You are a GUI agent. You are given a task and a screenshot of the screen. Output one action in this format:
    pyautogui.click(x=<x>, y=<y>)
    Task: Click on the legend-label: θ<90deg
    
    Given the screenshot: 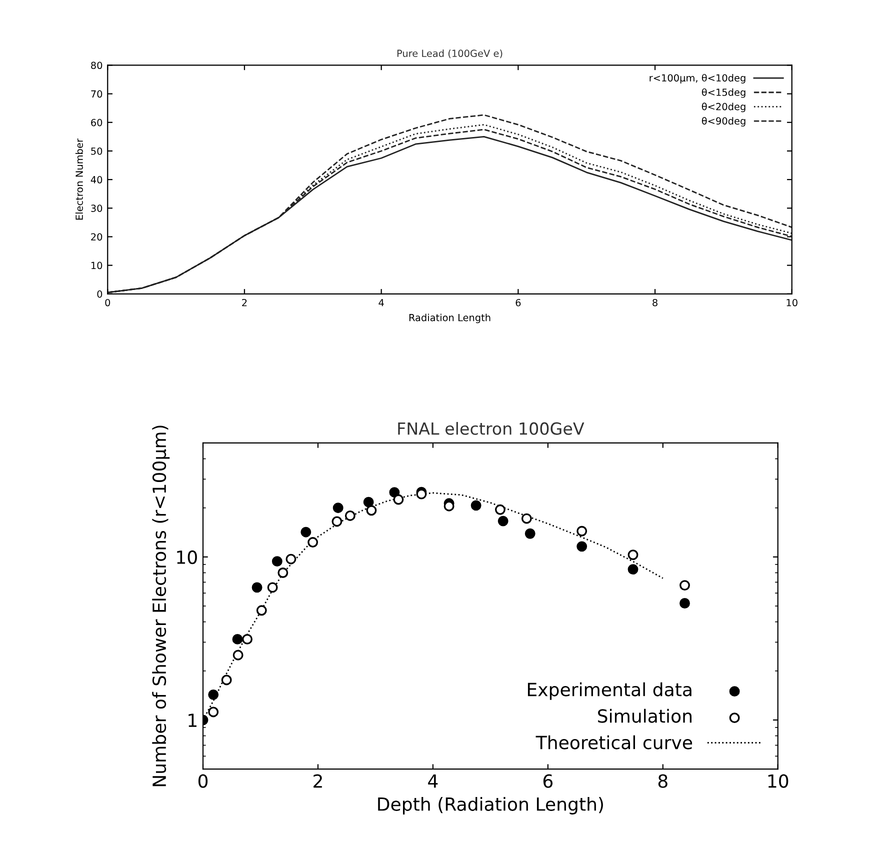 What is the action you would take?
    pyautogui.click(x=724, y=121)
    